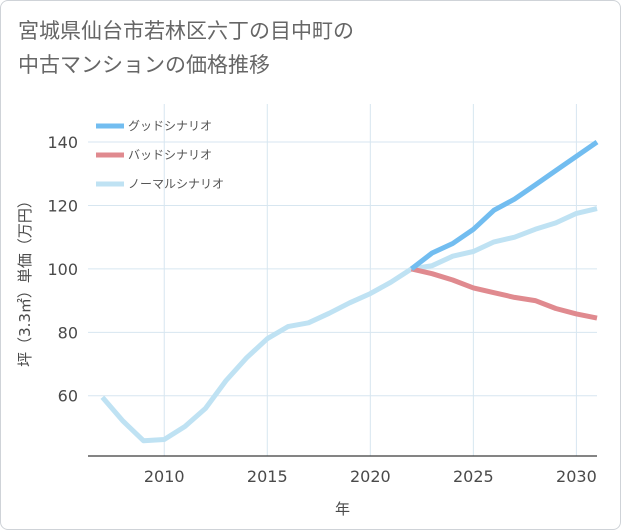  What do you see at coordinates (473, 476) in the screenshot?
I see `x-tick-label: 2025` at bounding box center [473, 476].